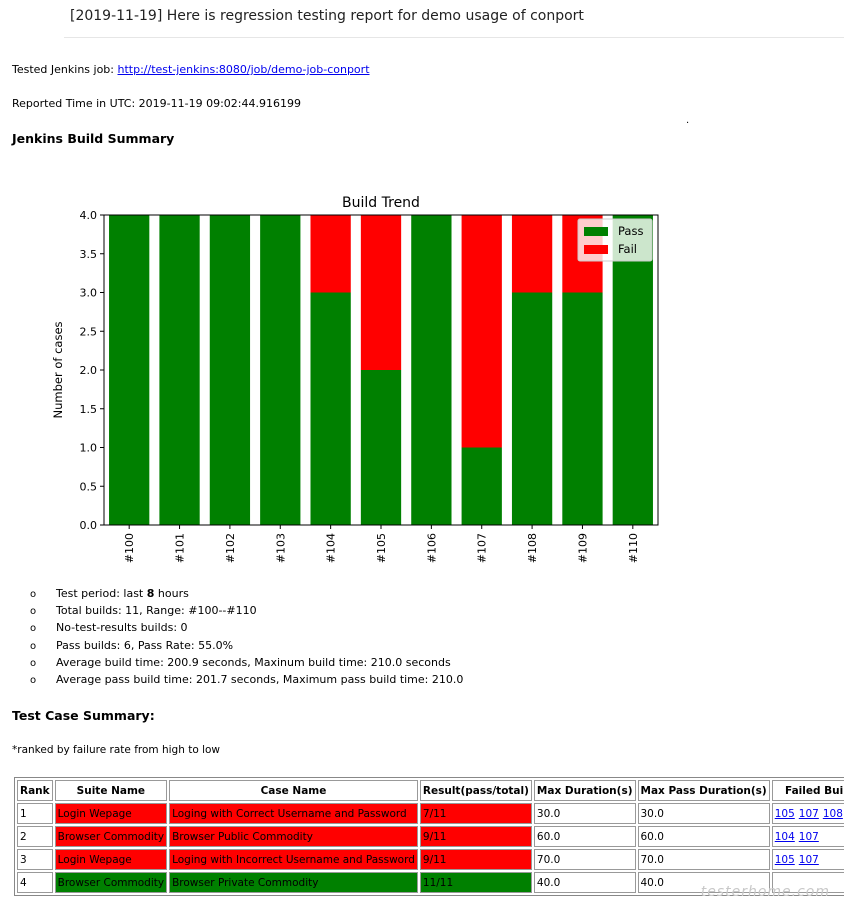 The height and width of the screenshot is (916, 844). Describe the element at coordinates (703, 813) in the screenshot. I see `max-pass-duration-cell: 30.0` at that location.